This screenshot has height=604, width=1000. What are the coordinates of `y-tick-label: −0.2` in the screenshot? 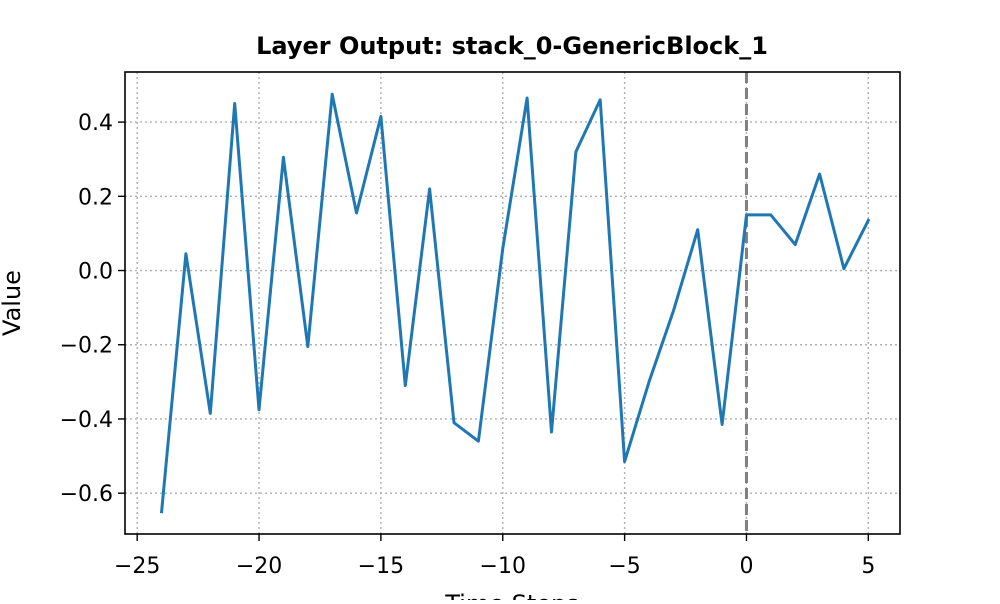 It's located at (86, 346).